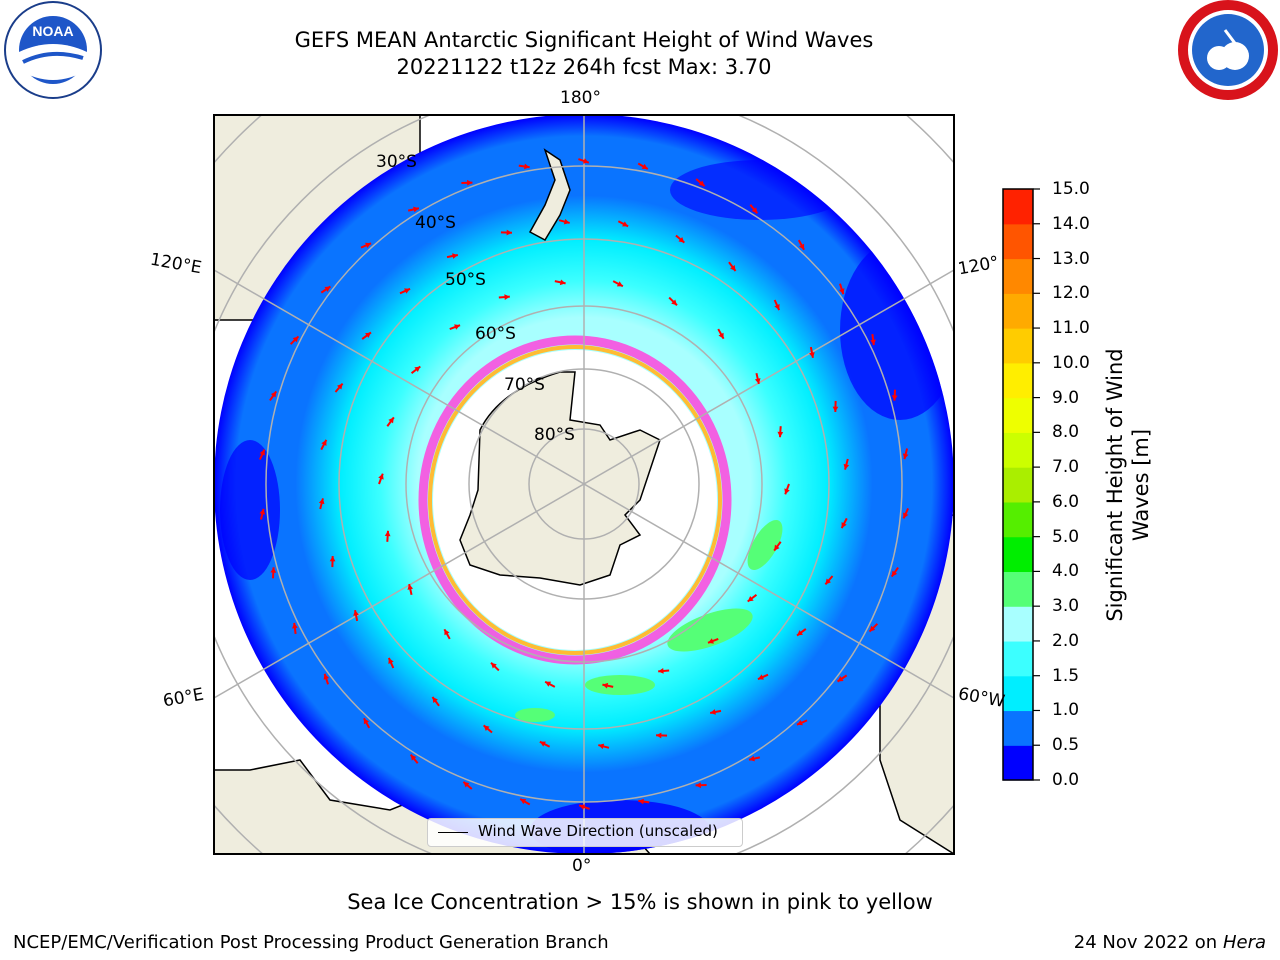 This screenshot has height=960, width=1280. Describe the element at coordinates (1066, 467) in the screenshot. I see `colorbar-tick-label: 7.0` at that location.